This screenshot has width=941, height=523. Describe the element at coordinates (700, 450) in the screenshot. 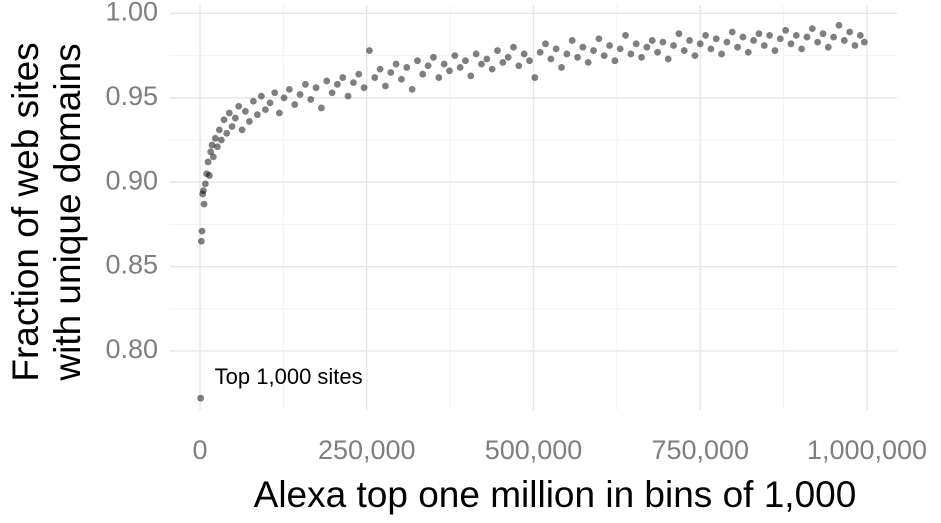

I see `x-tick-label: 750,000` at that location.